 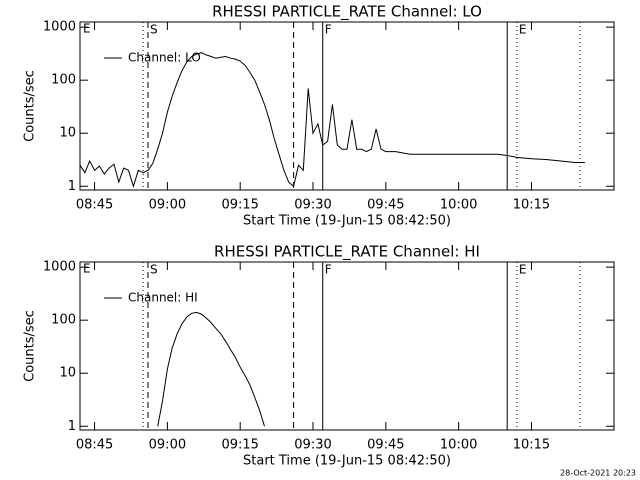 I want to click on legend-label: Channel: HI, so click(x=163, y=298).